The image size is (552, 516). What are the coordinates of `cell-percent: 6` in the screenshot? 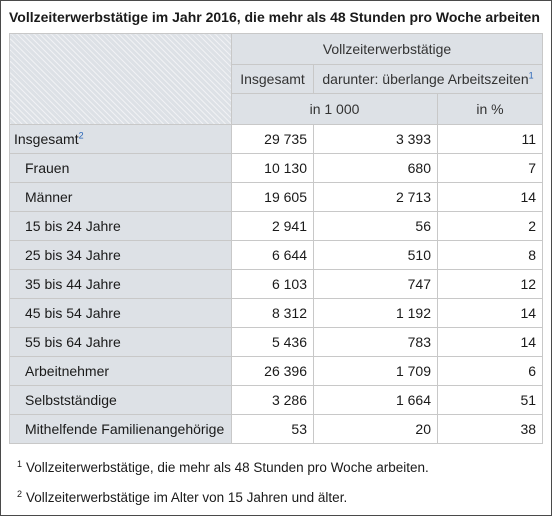 It's located at (490, 371).